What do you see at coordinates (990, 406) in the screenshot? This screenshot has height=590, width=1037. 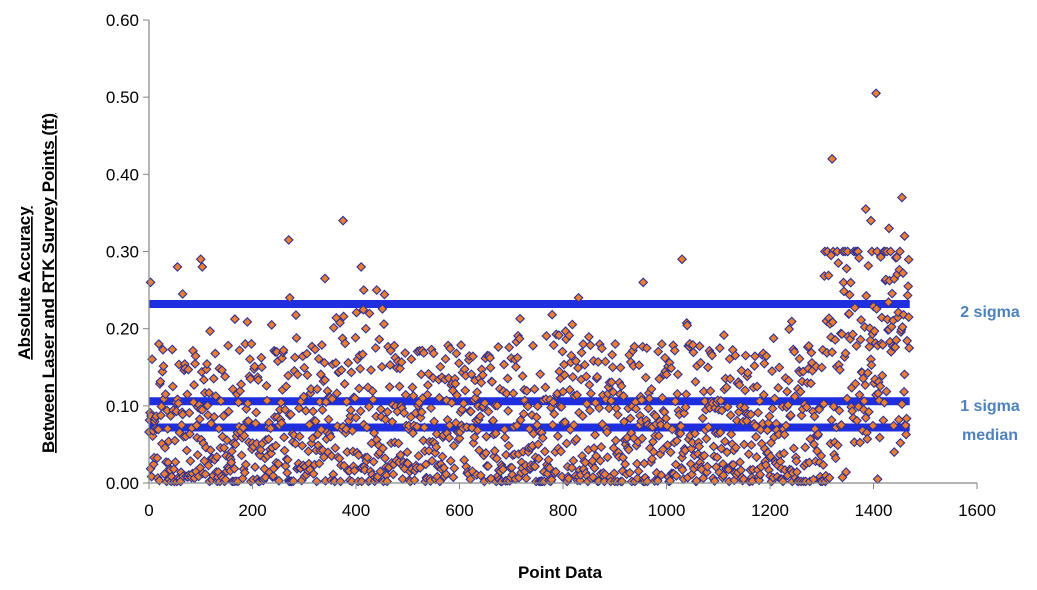 I see `reference-label-1-sigma: 1 sigma` at bounding box center [990, 406].